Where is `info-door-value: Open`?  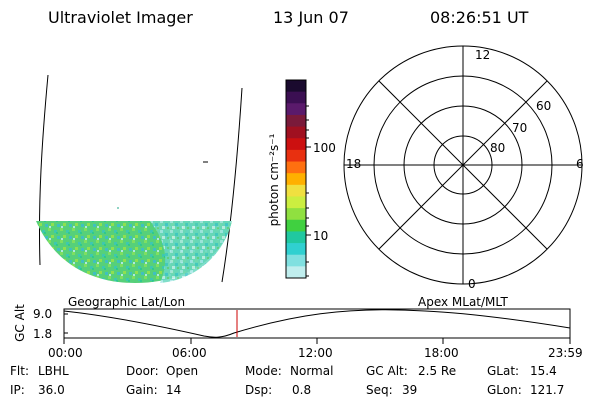 info-door-value: Open is located at coordinates (182, 371).